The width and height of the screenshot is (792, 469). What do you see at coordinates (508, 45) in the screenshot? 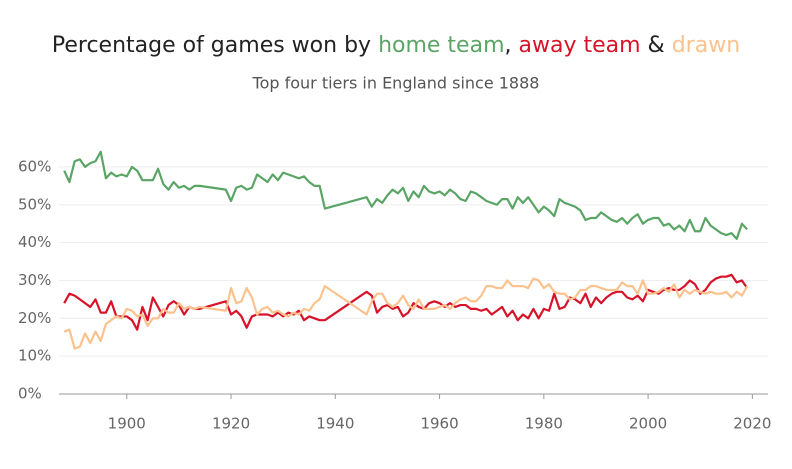
I see `title-part: ,` at bounding box center [508, 45].